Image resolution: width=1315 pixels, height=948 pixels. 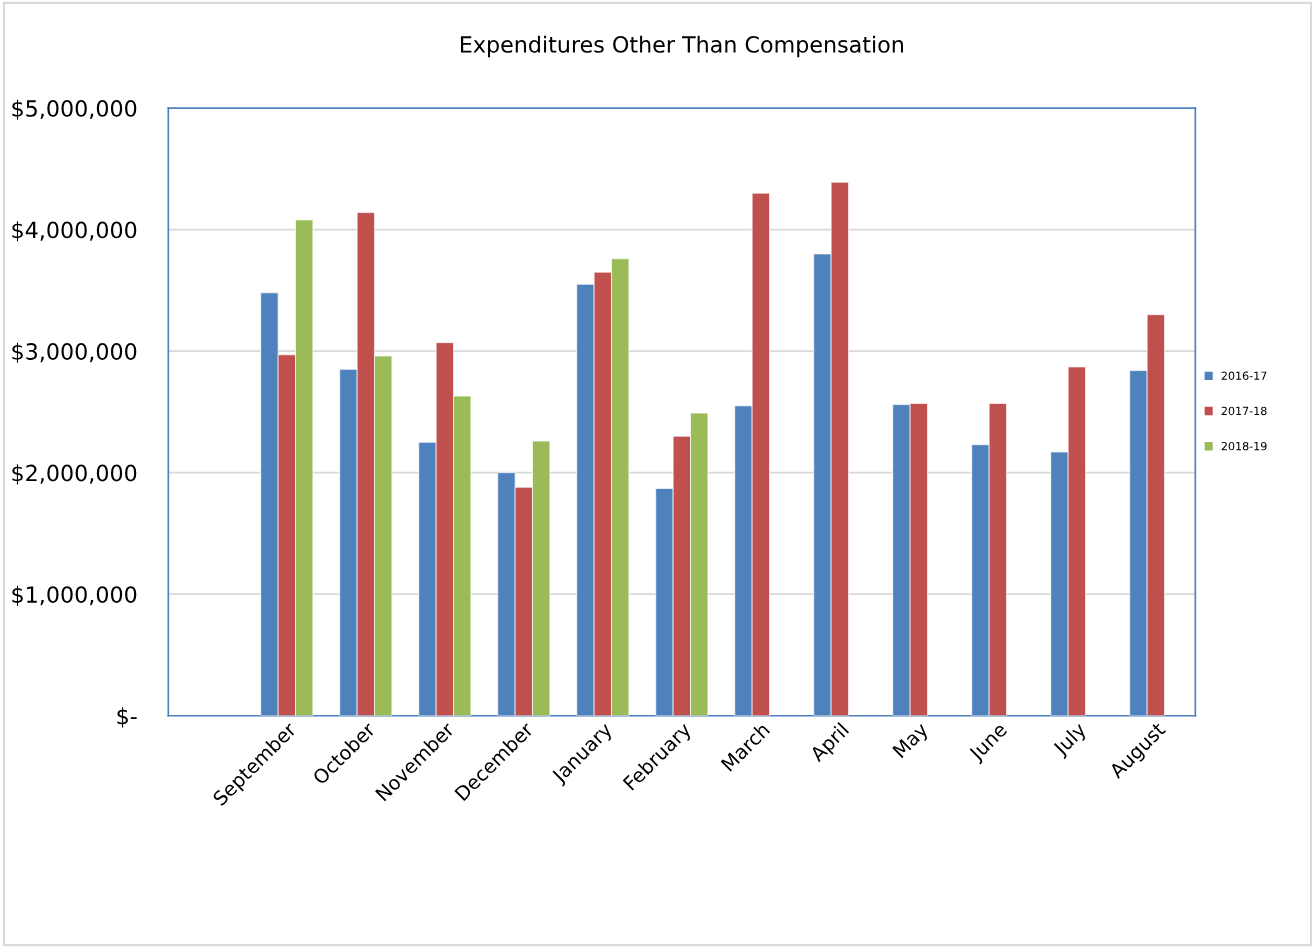 What do you see at coordinates (74, 352) in the screenshot?
I see `y-tick-label: $3,000,000` at bounding box center [74, 352].